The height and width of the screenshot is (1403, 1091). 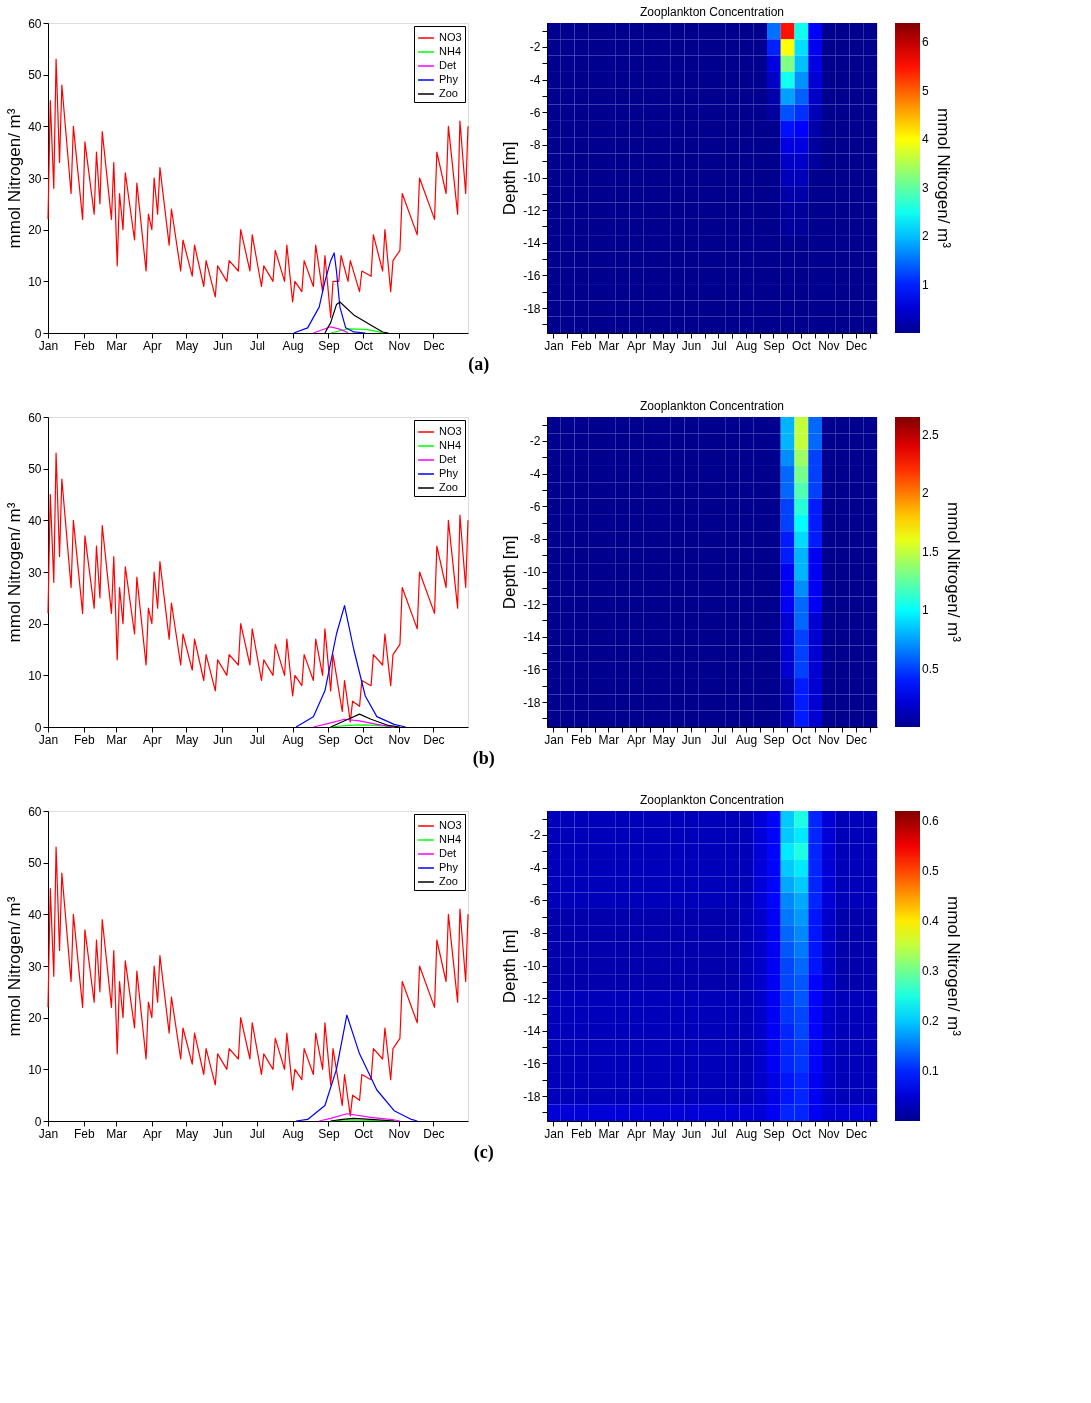 I want to click on color-bar-label: 1, so click(x=925, y=284).